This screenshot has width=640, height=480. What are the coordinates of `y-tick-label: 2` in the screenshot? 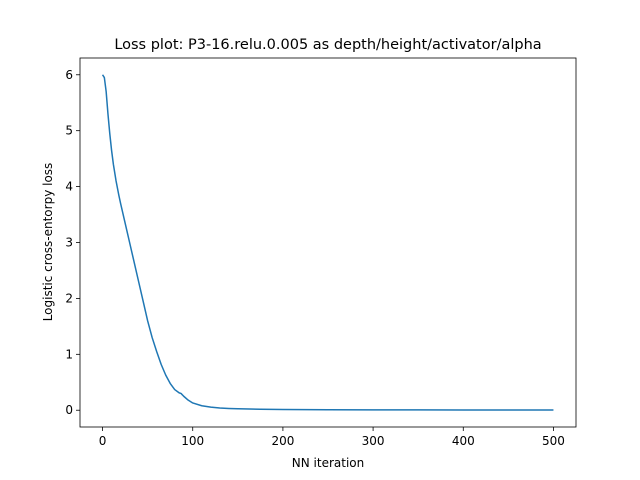 It's located at (69, 298).